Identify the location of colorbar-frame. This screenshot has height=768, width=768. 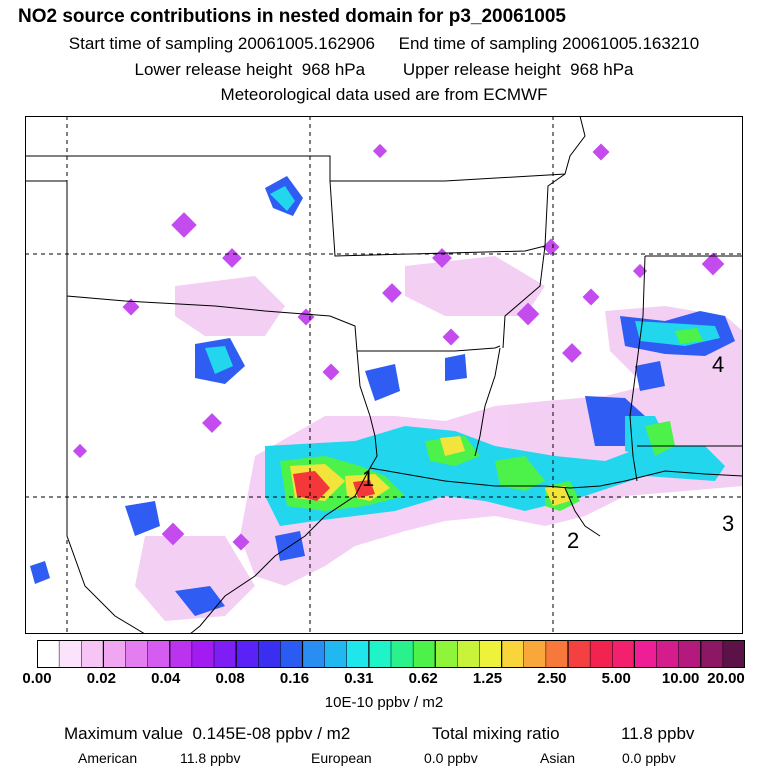
(391, 654).